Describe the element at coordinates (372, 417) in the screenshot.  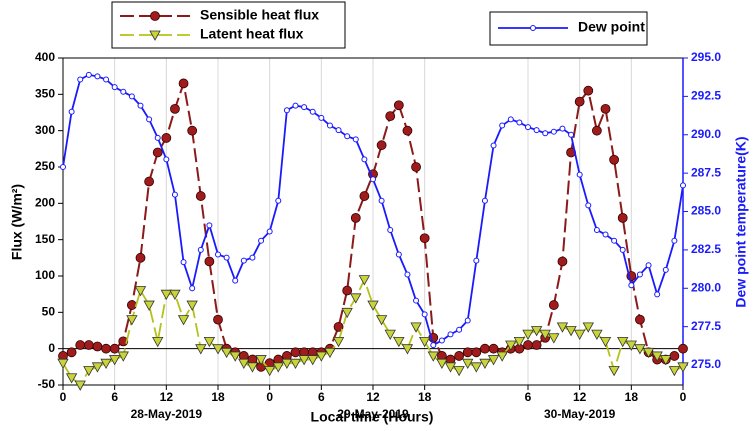
I see `x-axis-label: Local time (Hours)` at that location.